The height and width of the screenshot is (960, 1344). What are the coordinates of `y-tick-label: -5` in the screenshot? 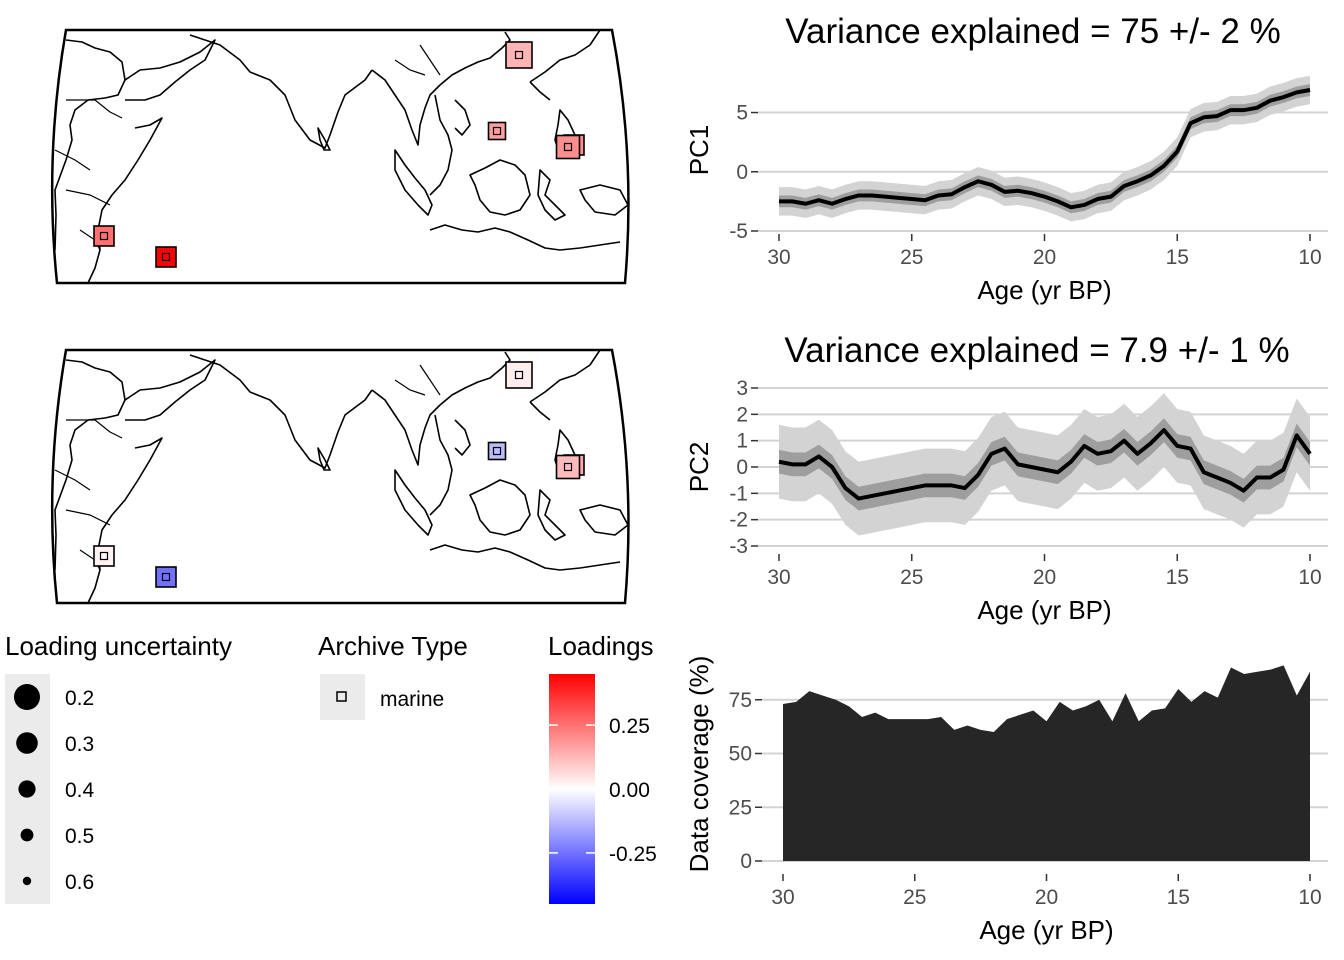 It's located at (738, 231).